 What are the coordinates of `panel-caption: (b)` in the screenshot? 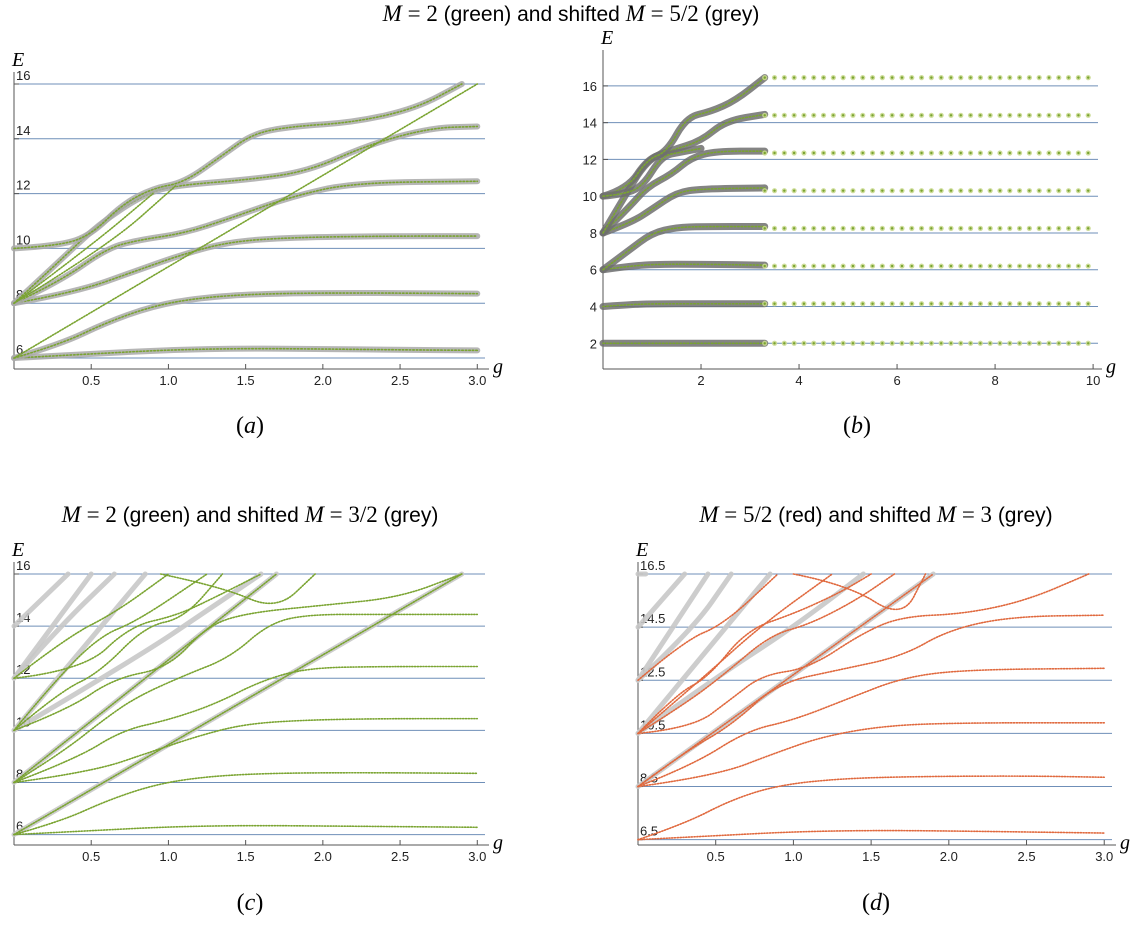 It's located at (857, 426).